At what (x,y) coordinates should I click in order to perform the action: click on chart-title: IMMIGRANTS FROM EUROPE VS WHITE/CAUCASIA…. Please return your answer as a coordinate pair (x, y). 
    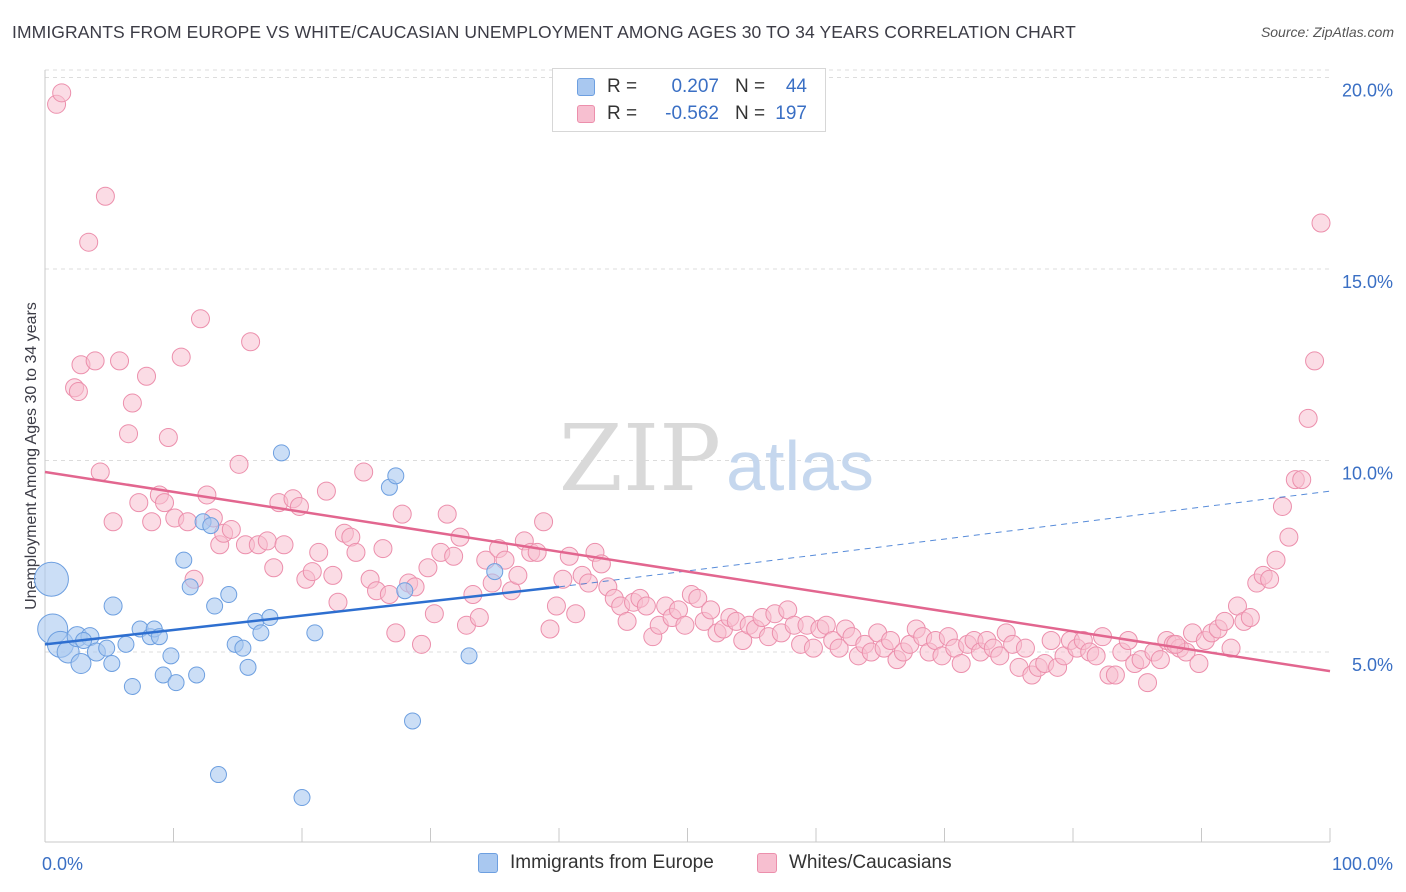
    Looking at the image, I should click on (544, 32).